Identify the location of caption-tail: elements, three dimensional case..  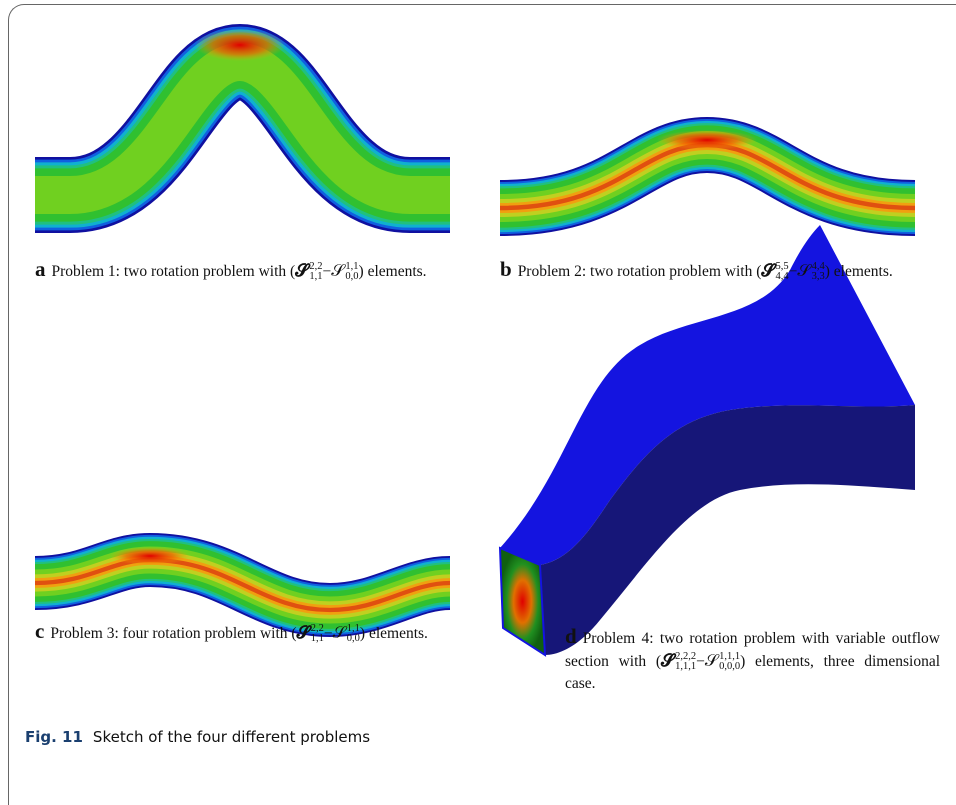
(753, 672).